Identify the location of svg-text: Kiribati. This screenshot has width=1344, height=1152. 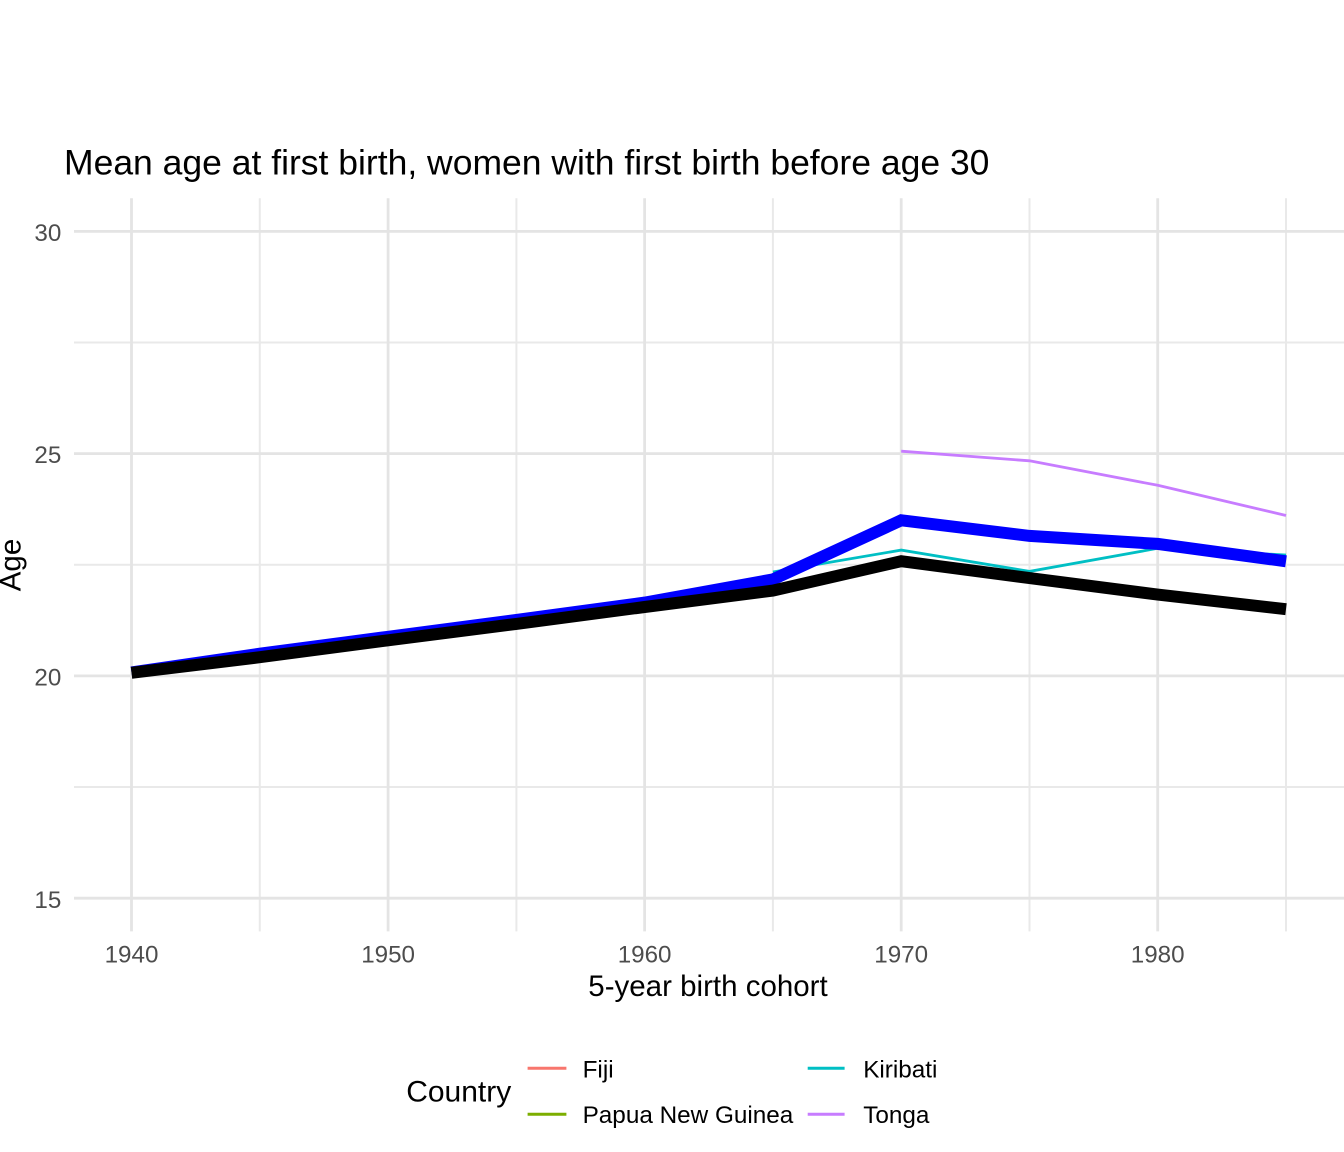
(900, 1070).